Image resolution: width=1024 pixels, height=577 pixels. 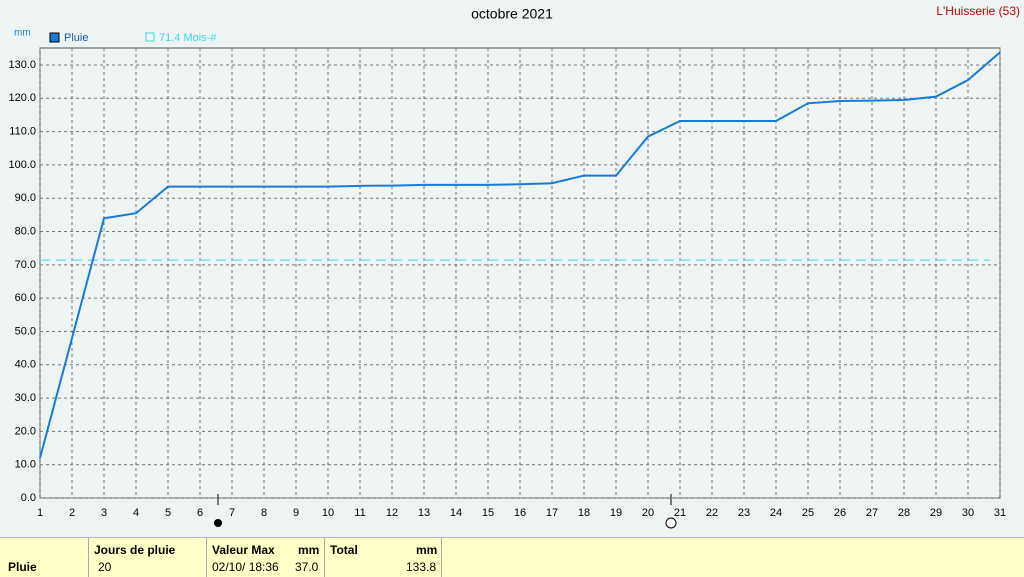 I want to click on y-tick-label: 110.0, so click(x=22, y=132).